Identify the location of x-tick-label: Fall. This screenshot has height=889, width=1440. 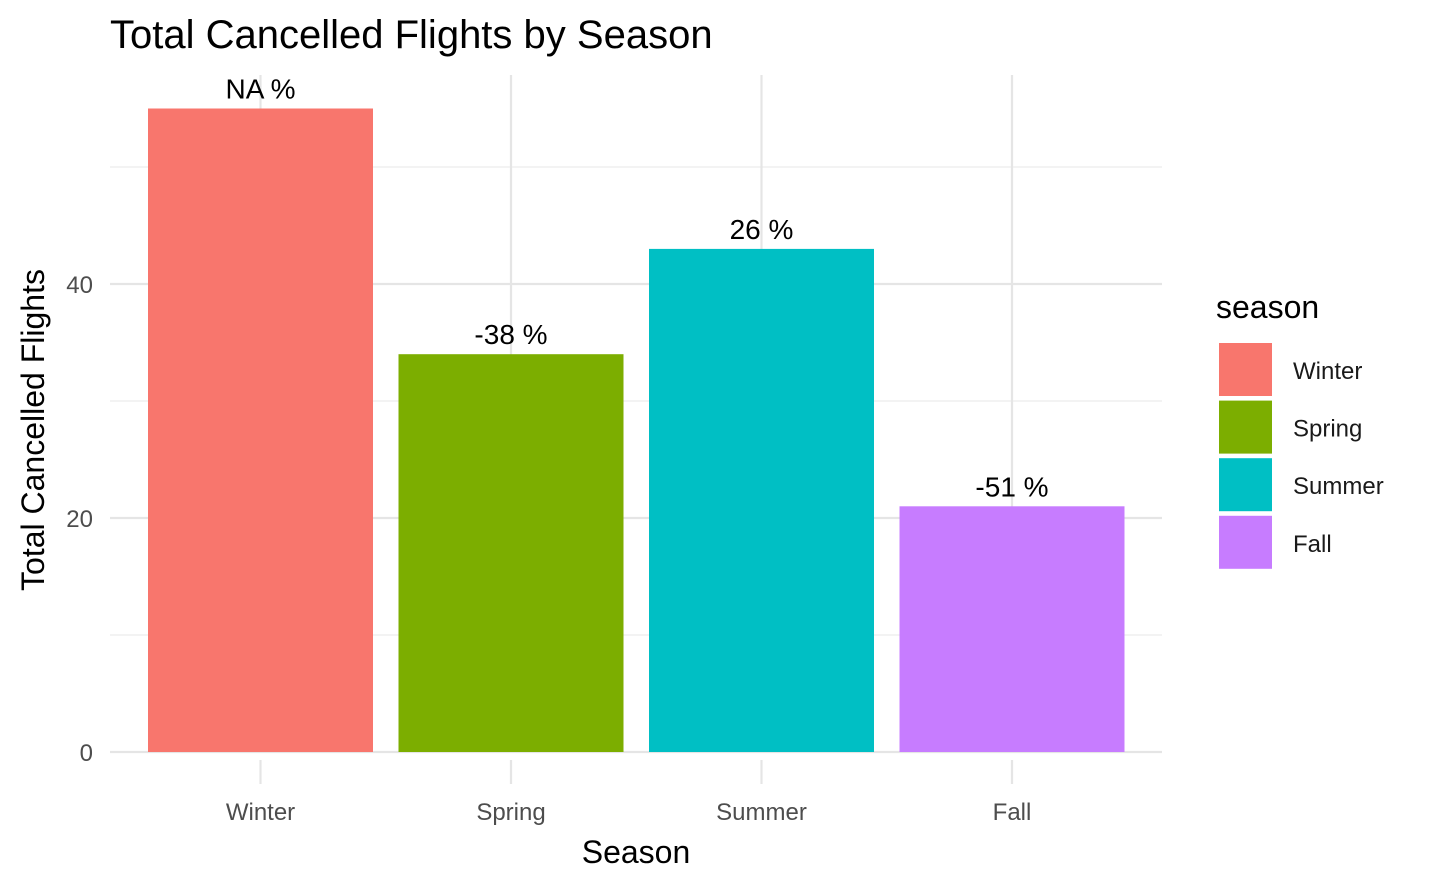
(1012, 812).